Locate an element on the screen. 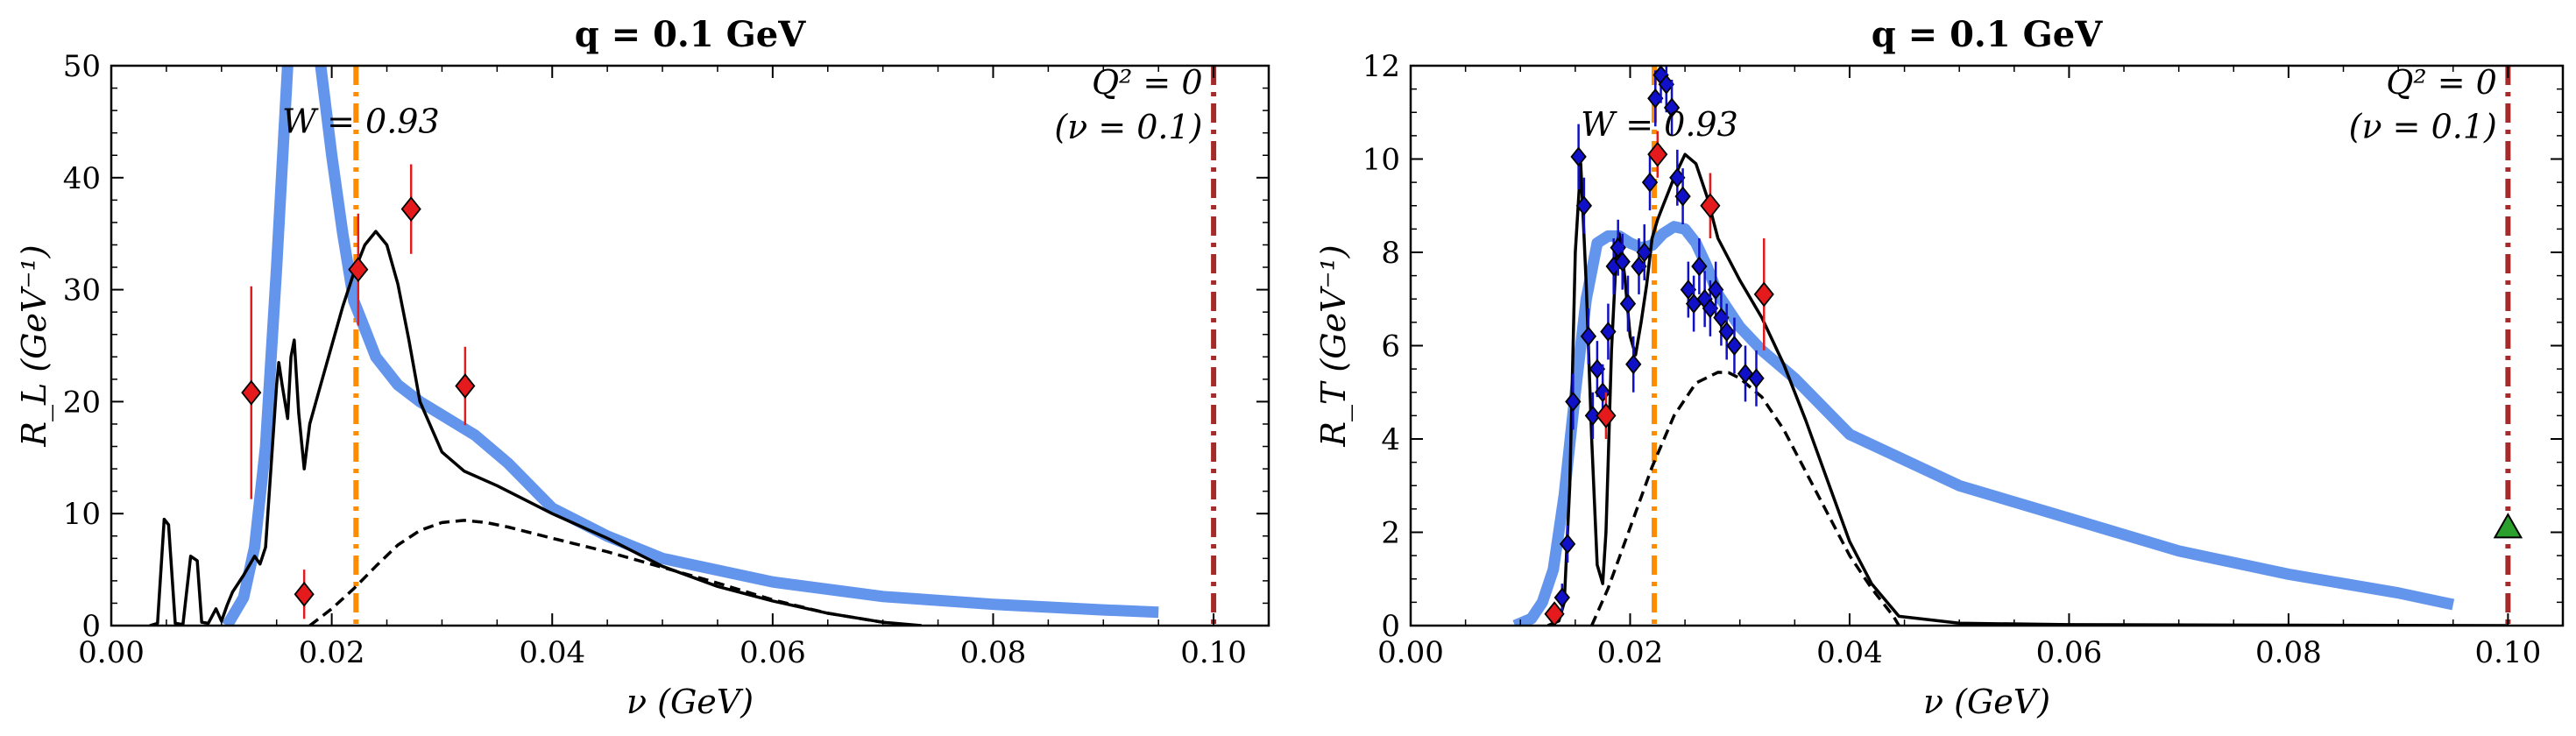  y-tick-label: 8 is located at coordinates (1390, 253).